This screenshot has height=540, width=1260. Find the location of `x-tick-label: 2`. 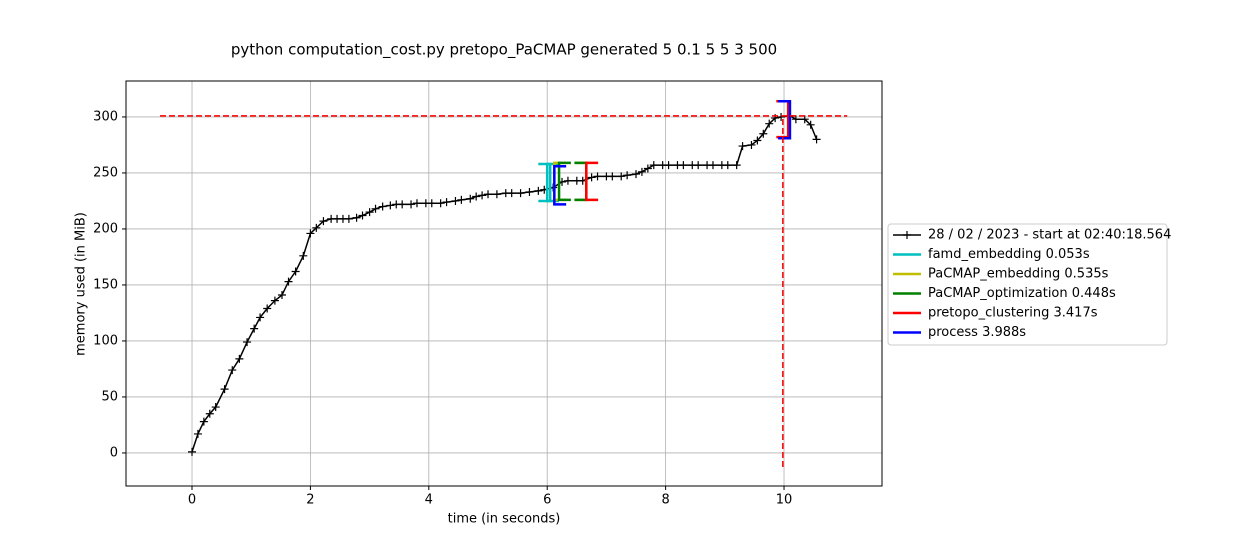

x-tick-label: 2 is located at coordinates (310, 500).